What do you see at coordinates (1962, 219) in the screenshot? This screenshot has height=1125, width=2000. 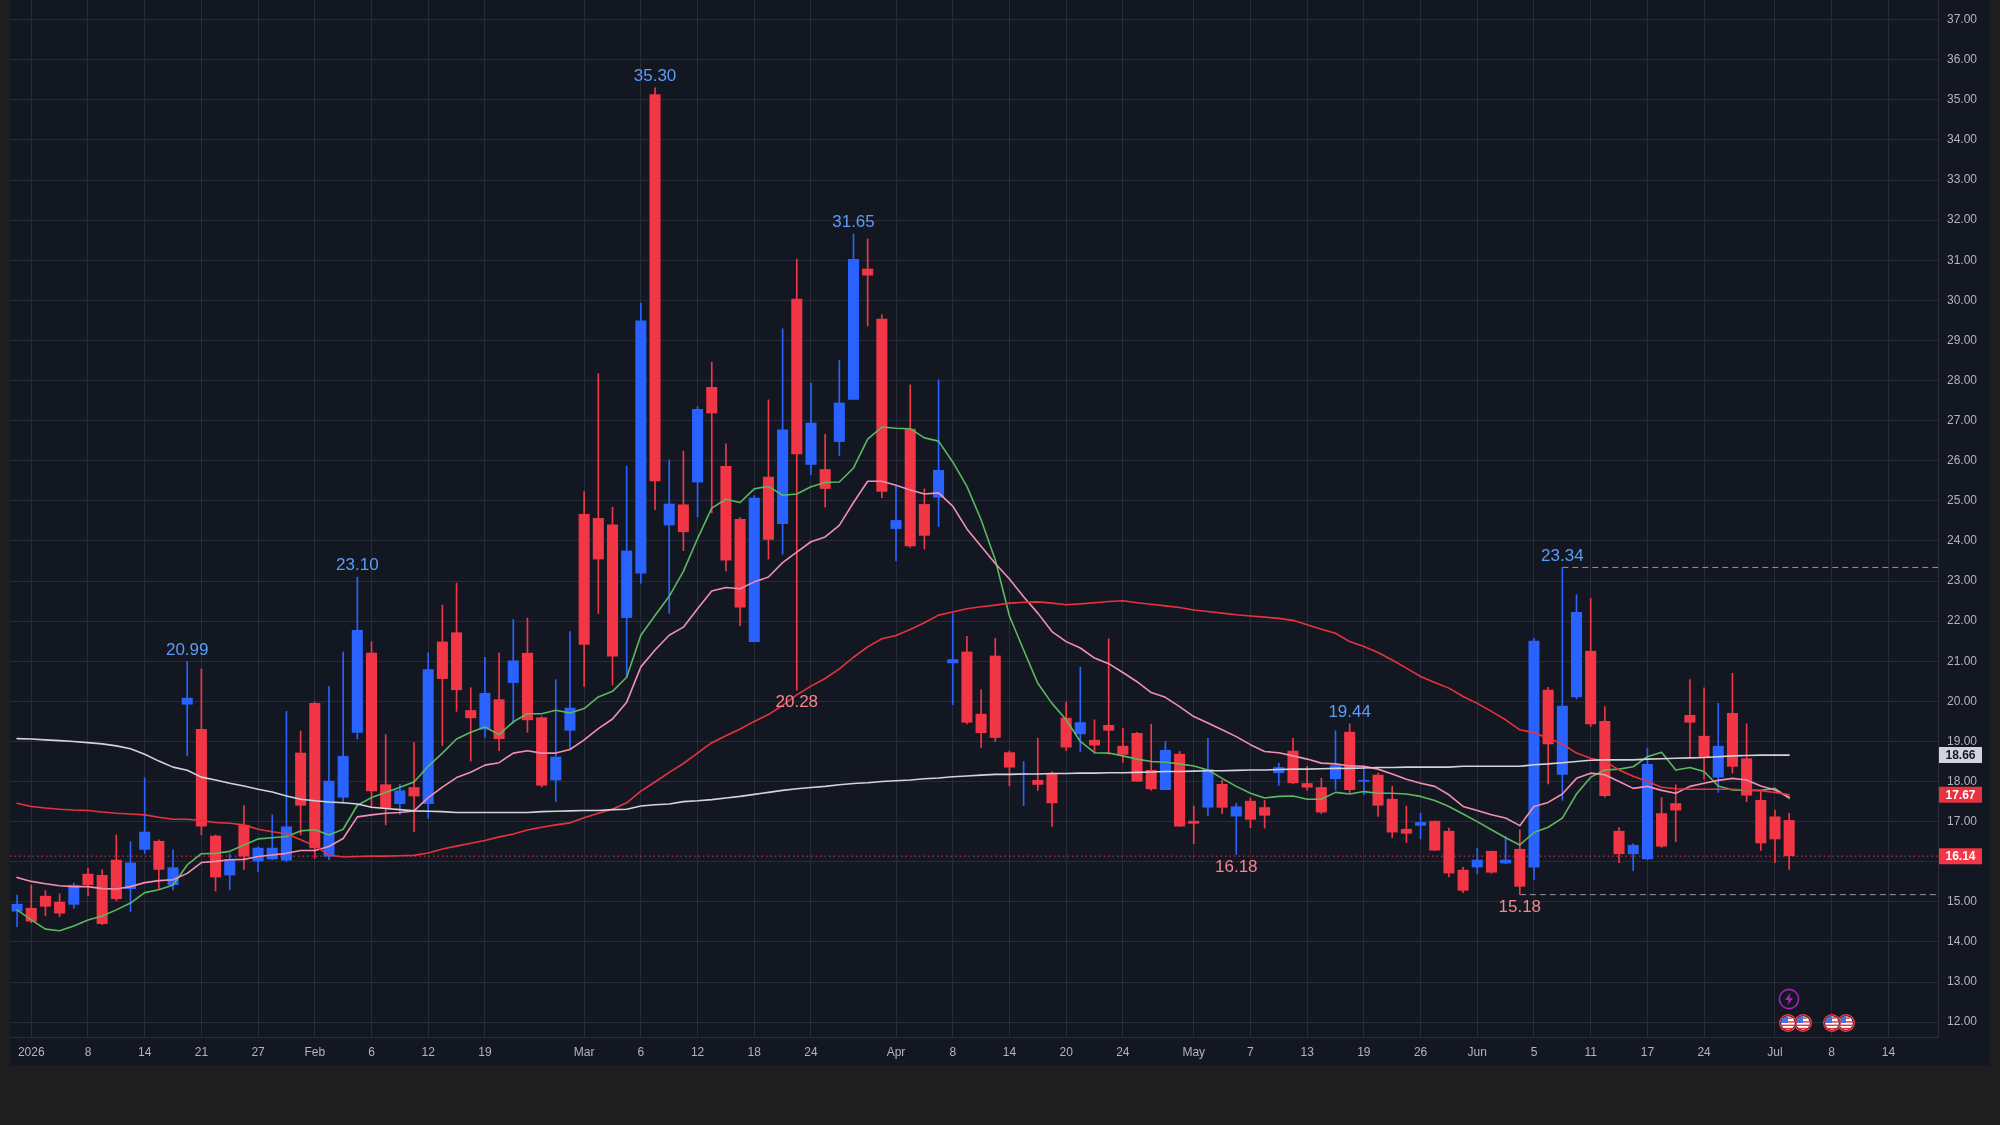 I see `y-tick-label: 32.00` at bounding box center [1962, 219].